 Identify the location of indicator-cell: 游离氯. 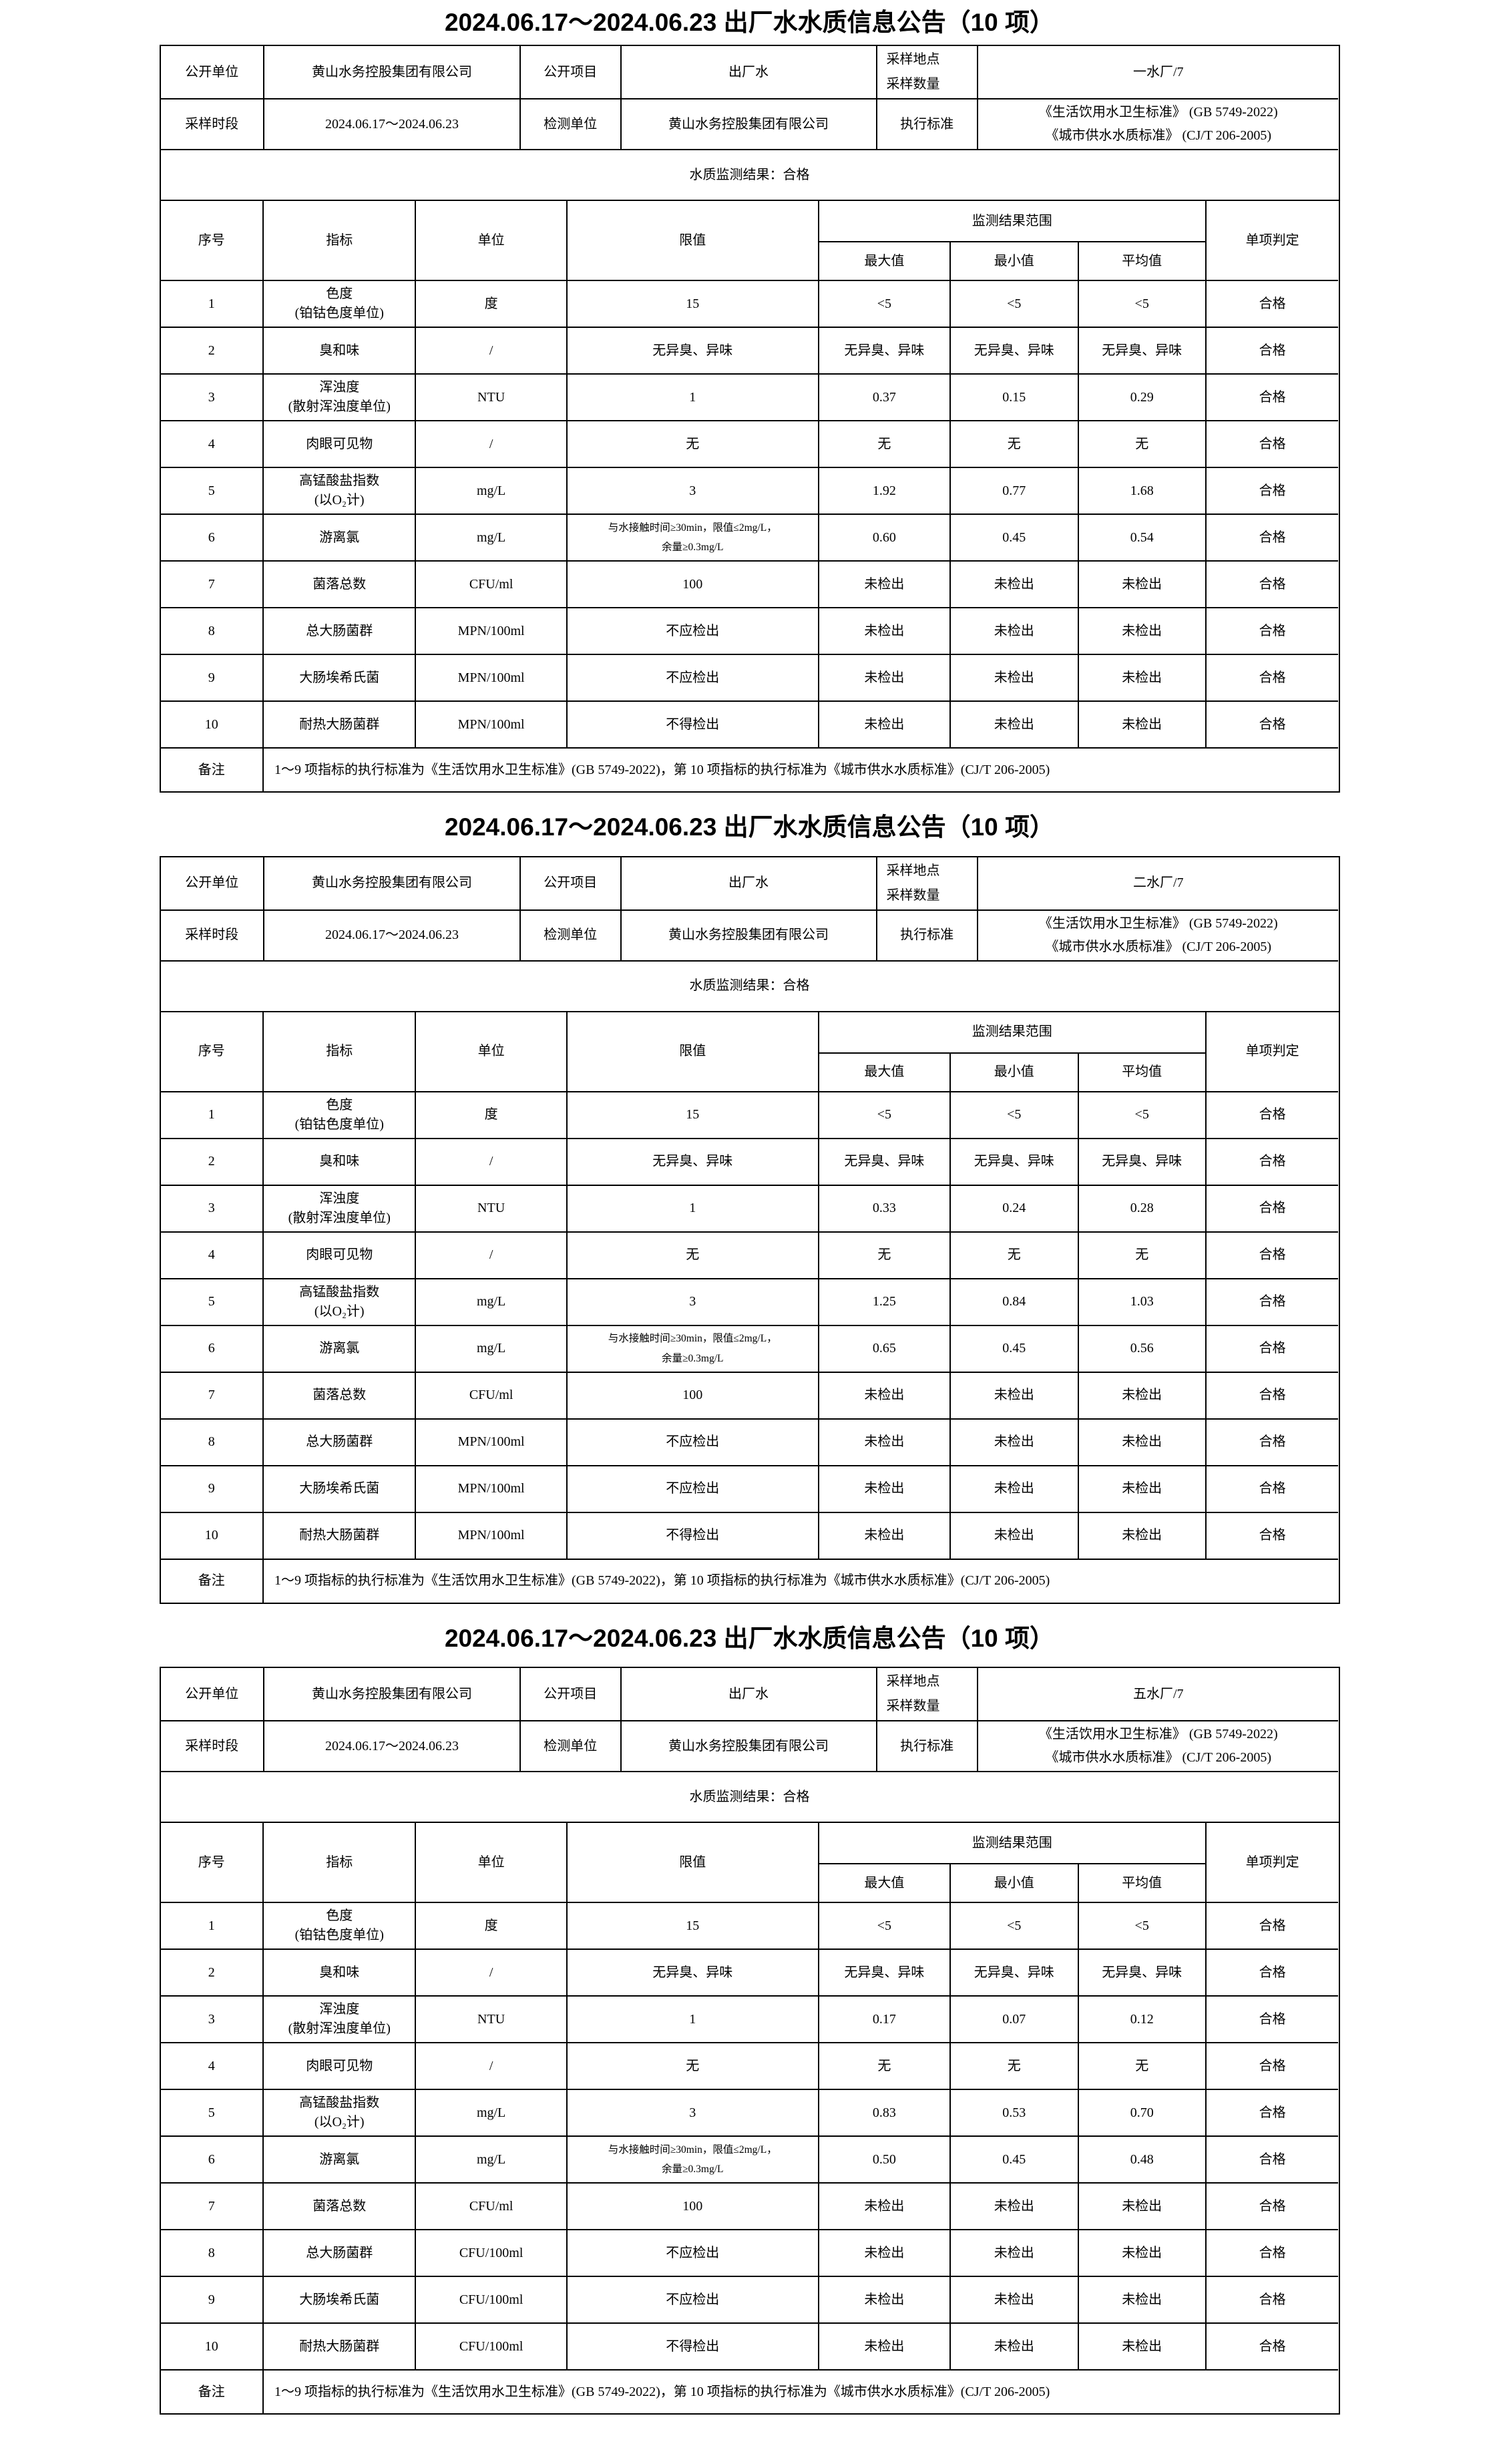
(340, 1349).